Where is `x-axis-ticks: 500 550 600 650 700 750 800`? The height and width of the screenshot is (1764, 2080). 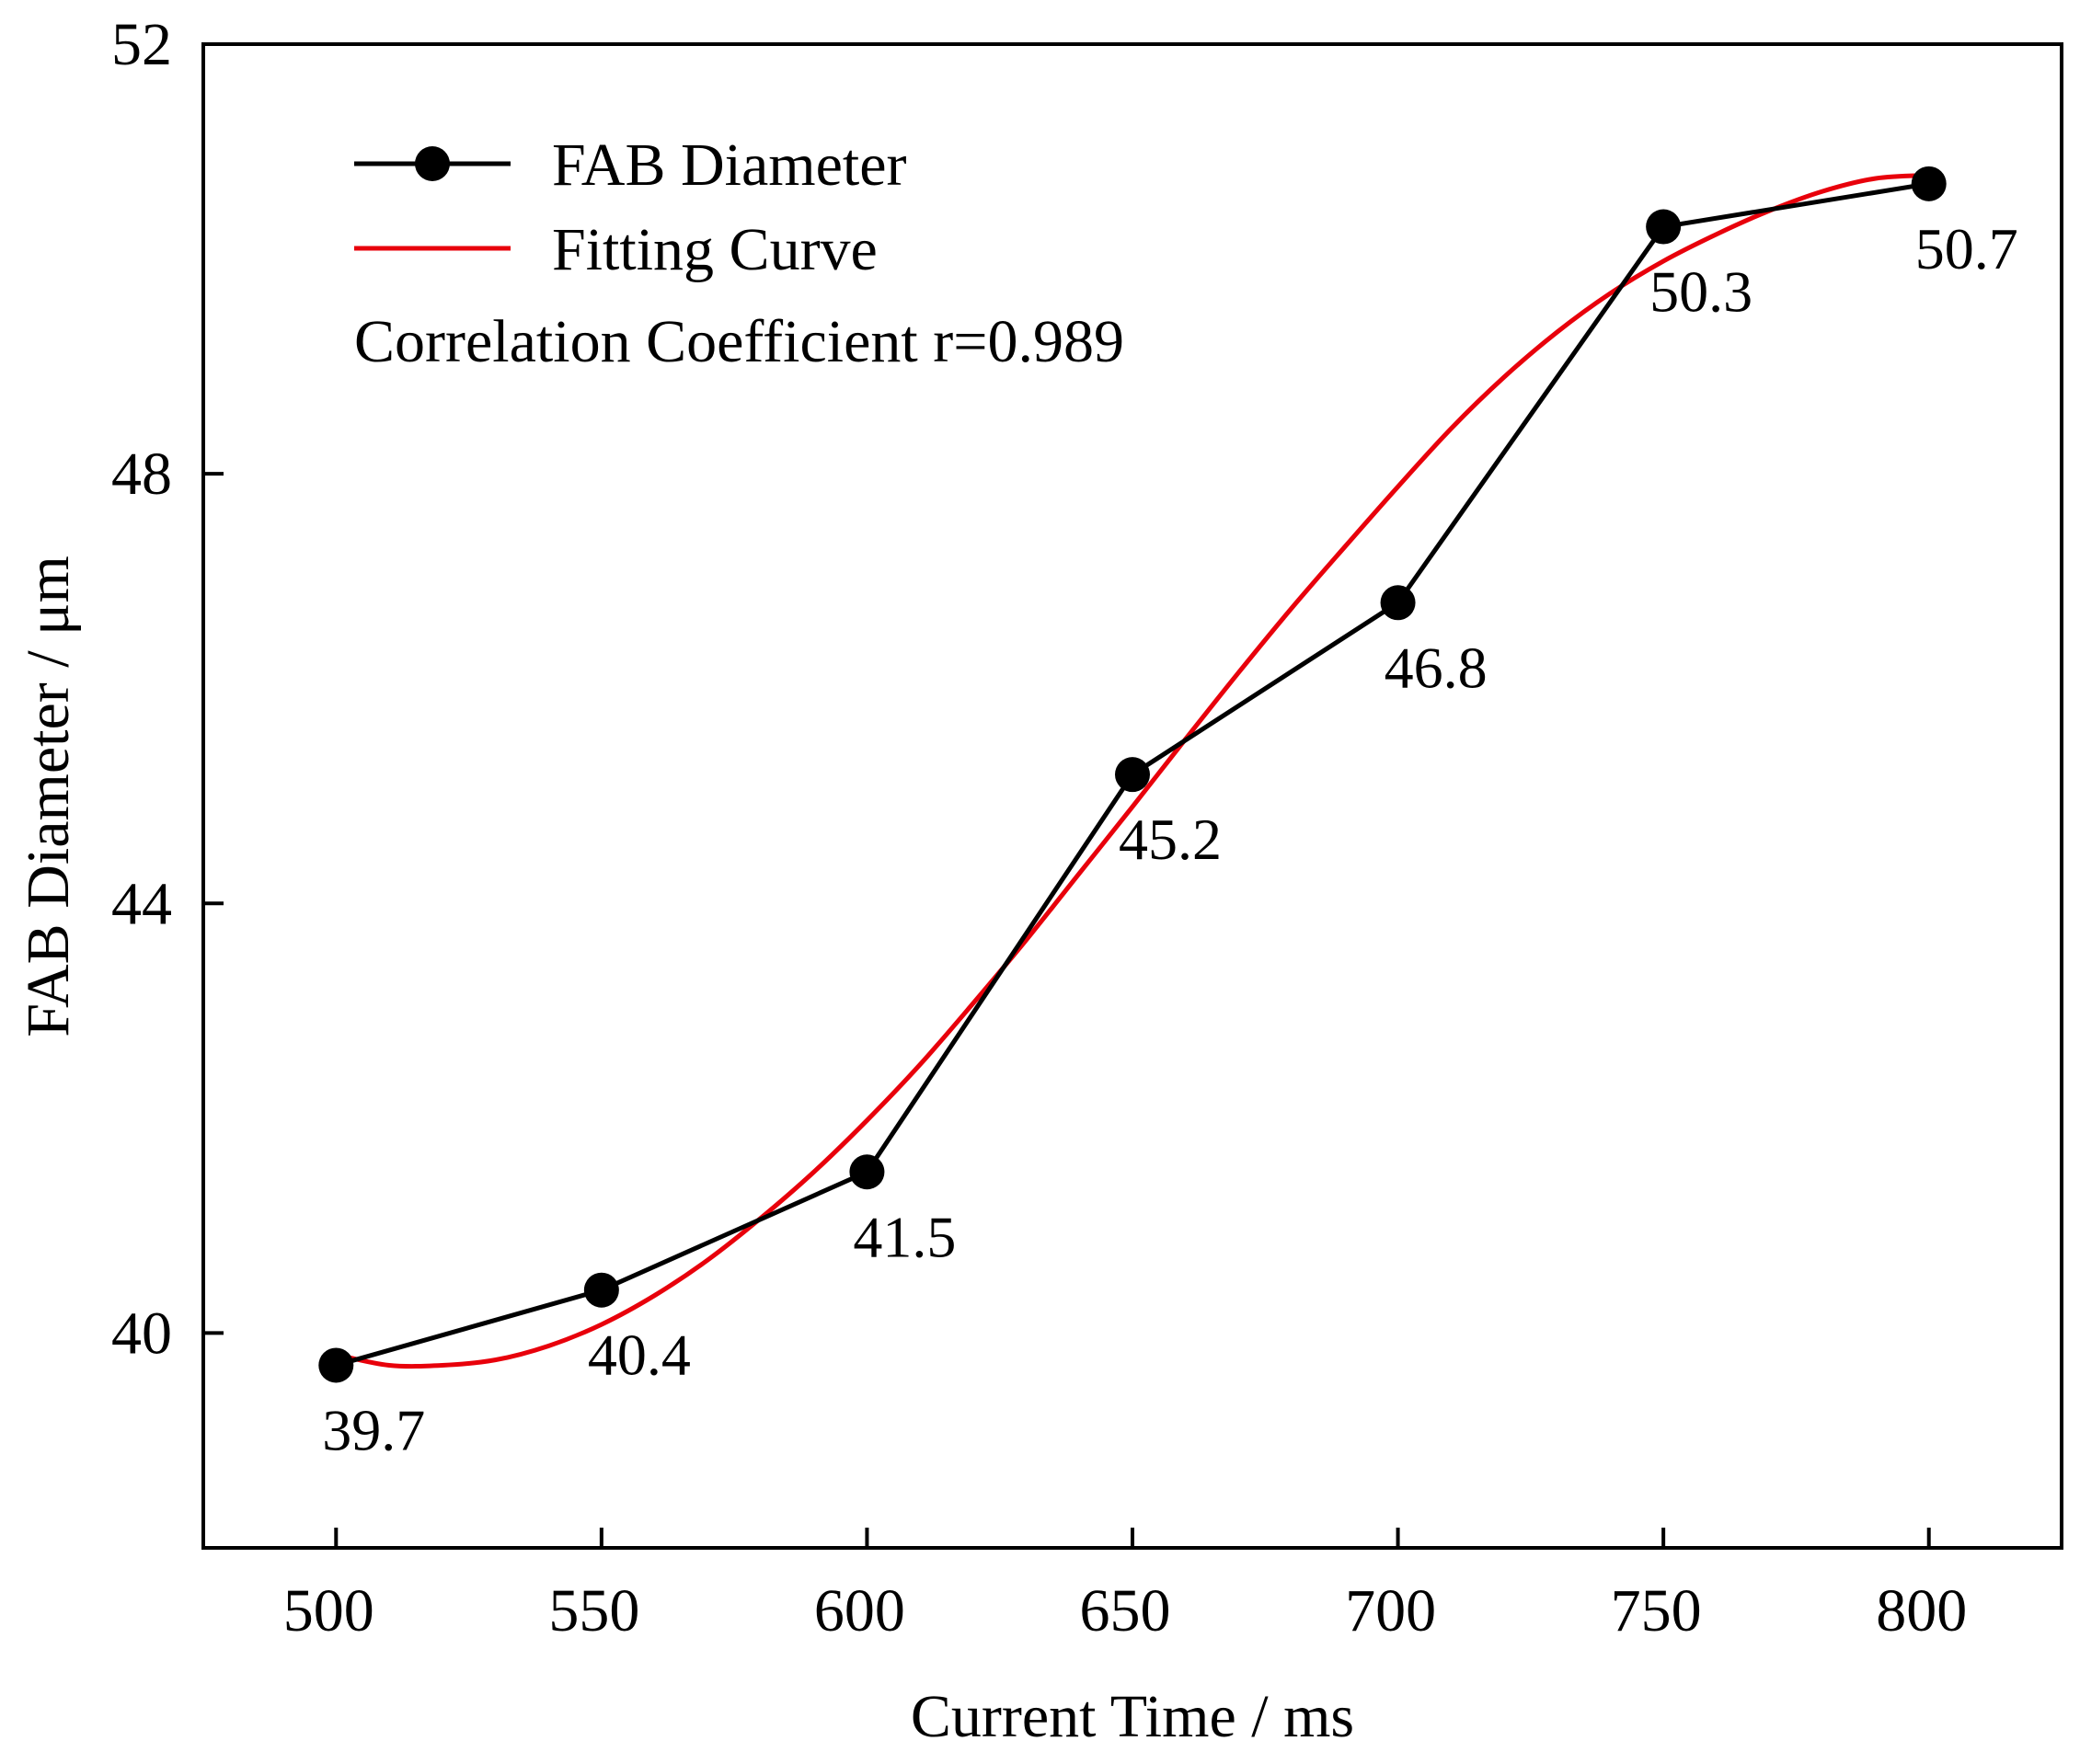 x-axis-ticks: 500 550 600 650 700 750 800 is located at coordinates (1125, 1586).